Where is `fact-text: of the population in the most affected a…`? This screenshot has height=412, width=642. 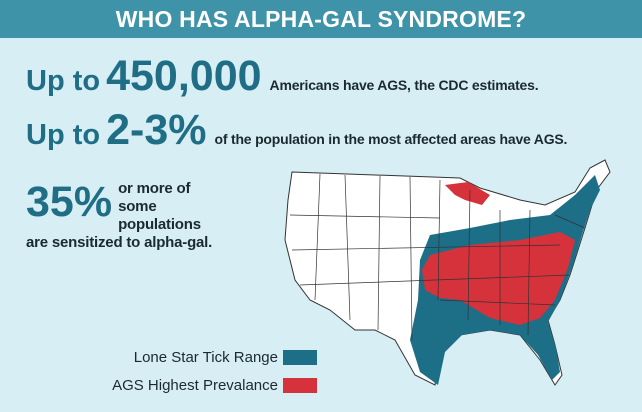
fact-text: of the population in the most affected a… is located at coordinates (391, 139).